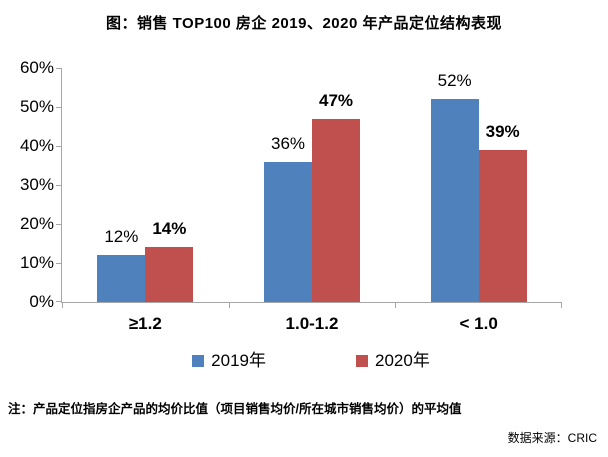 Image resolution: width=608 pixels, height=457 pixels. I want to click on legend-item-2020: 2020年, so click(393, 361).